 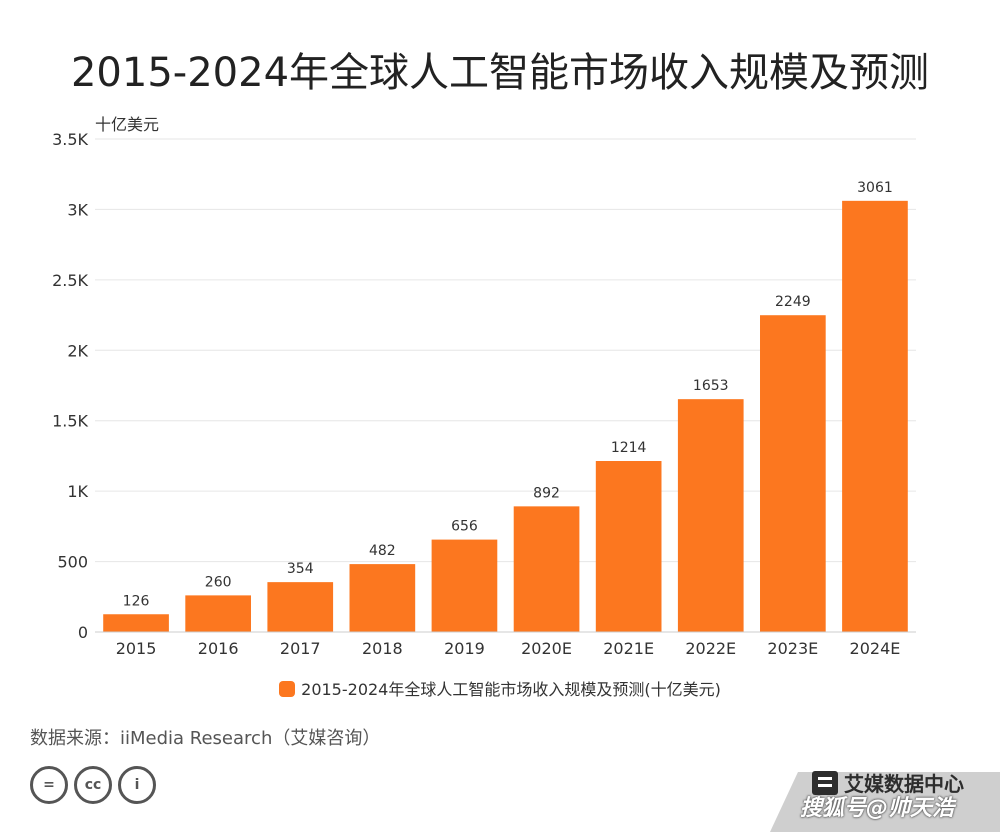 I want to click on legend-label: 2015-2024年全球人工智能市场收入规模及预测(十亿美元), so click(x=511, y=689).